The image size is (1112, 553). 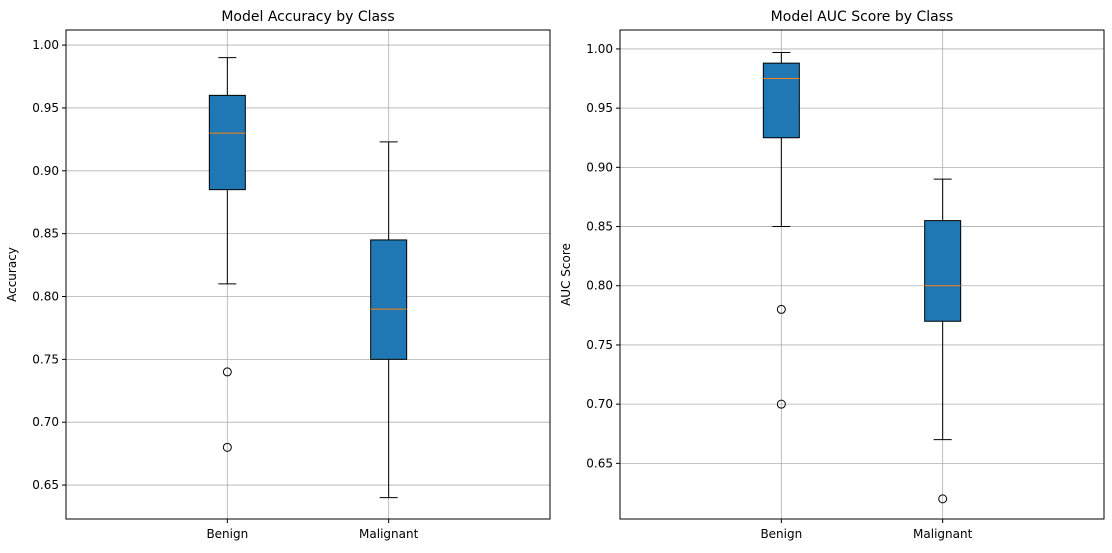 I want to click on chart-title: Model Accuracy by Class, so click(x=307, y=17).